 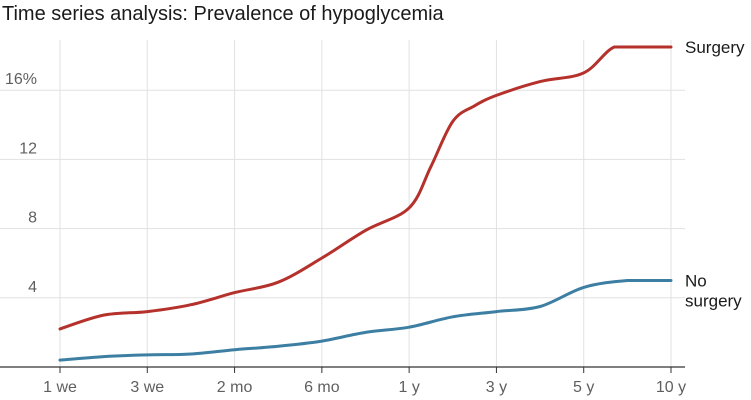 I want to click on series-label: Surgery, so click(x=715, y=47).